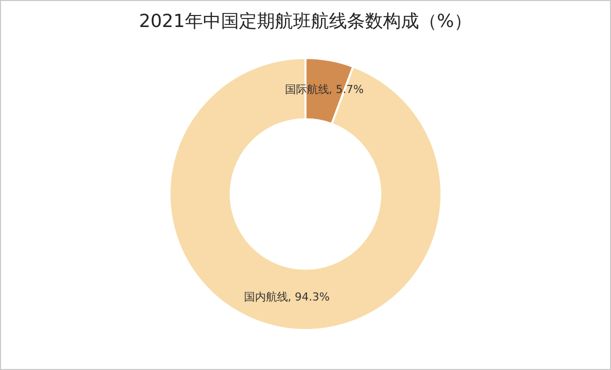 The width and height of the screenshot is (611, 370). I want to click on slice-label: 国内航线, 94.3%, so click(287, 297).